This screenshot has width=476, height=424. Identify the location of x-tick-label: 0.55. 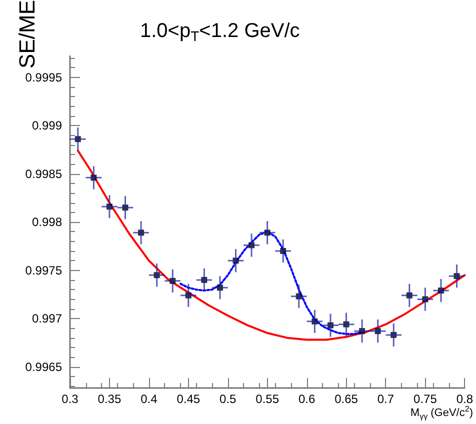
(268, 399).